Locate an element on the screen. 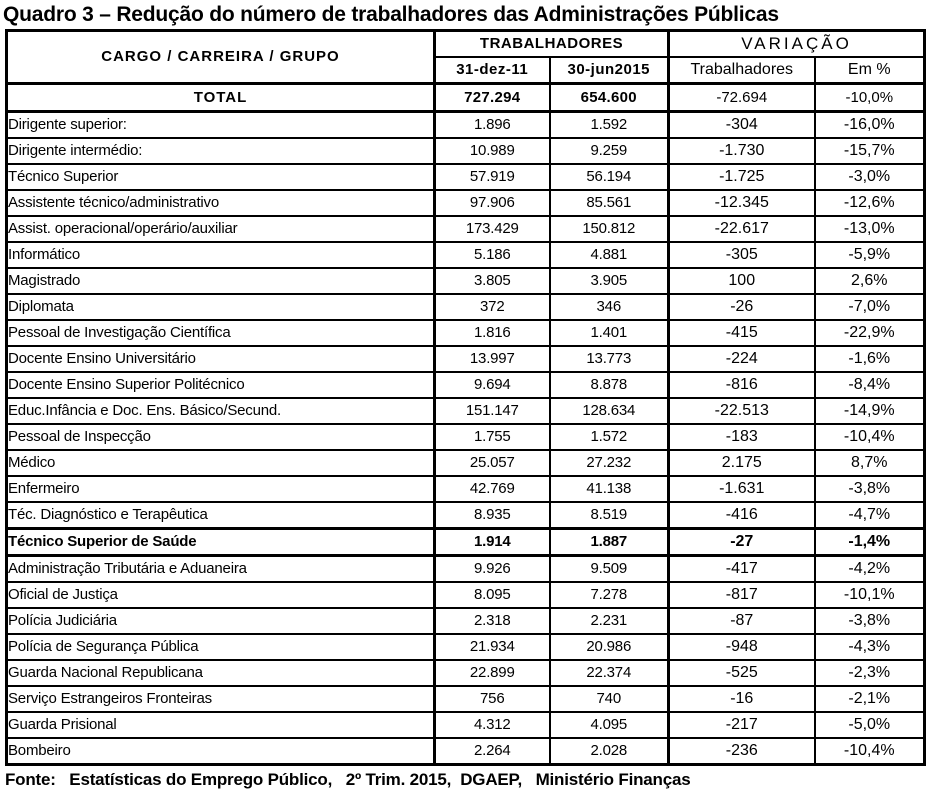  table-row: Dirigente superior: 1.896 1.592 -304 -16,0% is located at coordinates (465, 124).